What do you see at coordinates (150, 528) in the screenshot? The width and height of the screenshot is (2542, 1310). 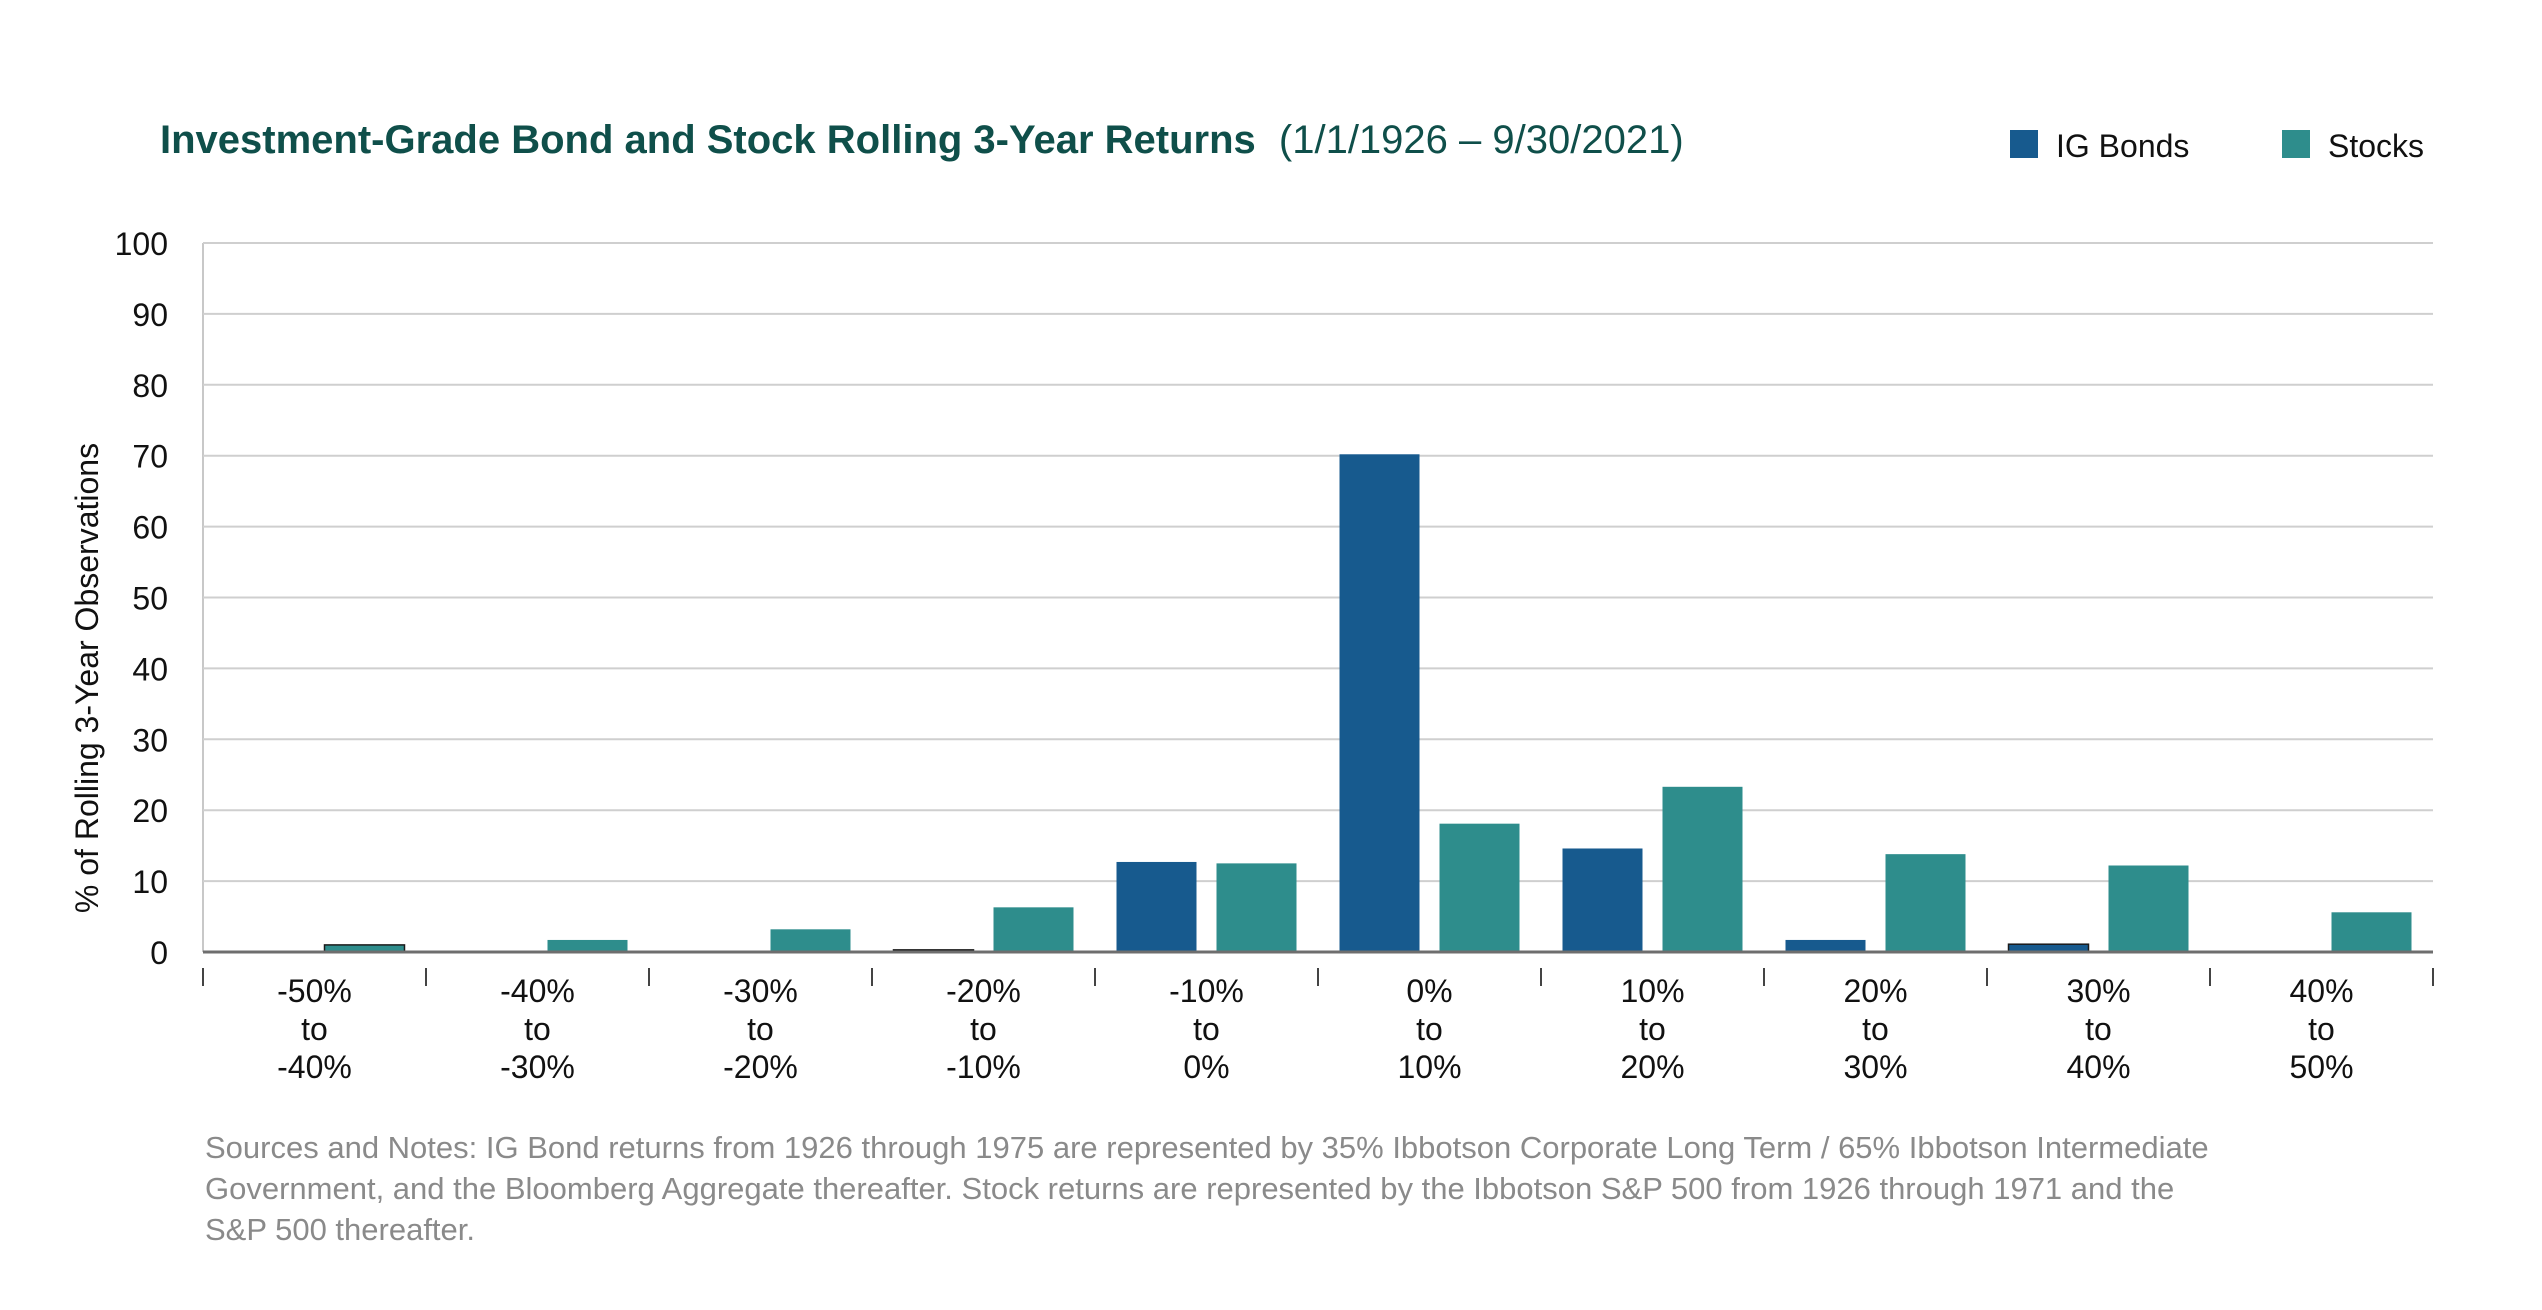 I see `y-tick-label: 60` at bounding box center [150, 528].